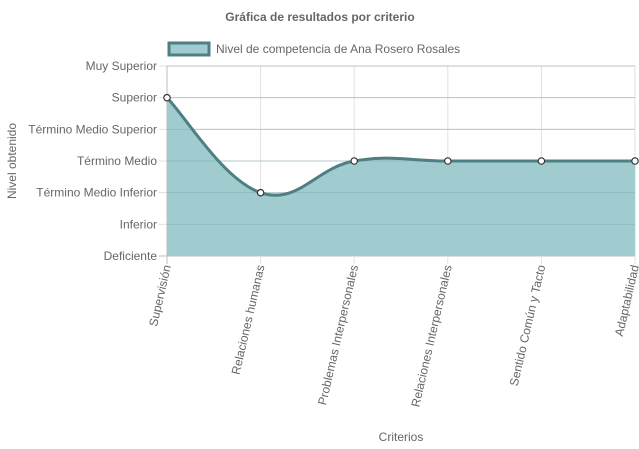  Describe the element at coordinates (92, 129) in the screenshot. I see `y-tick-label: Término Medio Superior` at that location.